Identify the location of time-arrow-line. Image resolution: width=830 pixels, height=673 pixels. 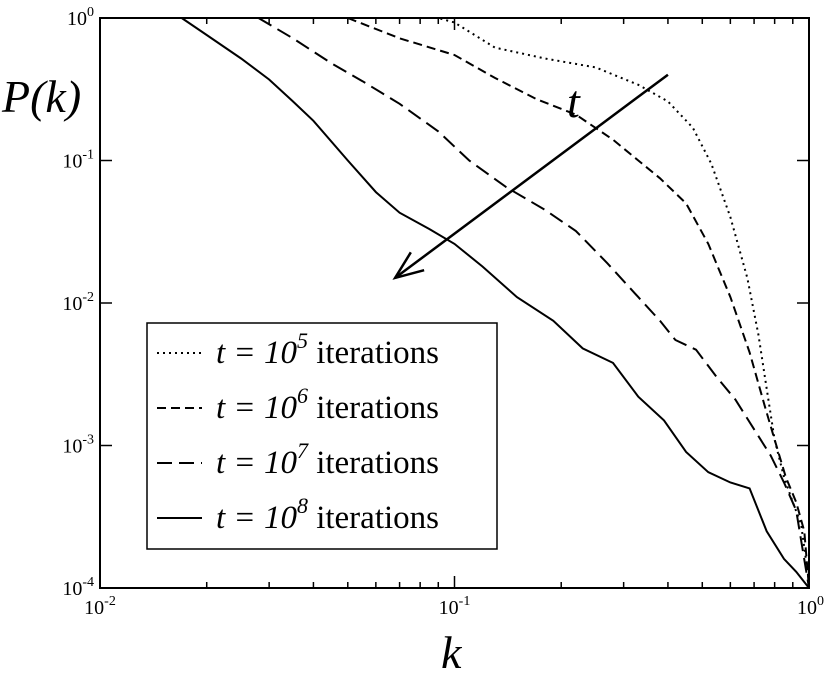
(531, 176).